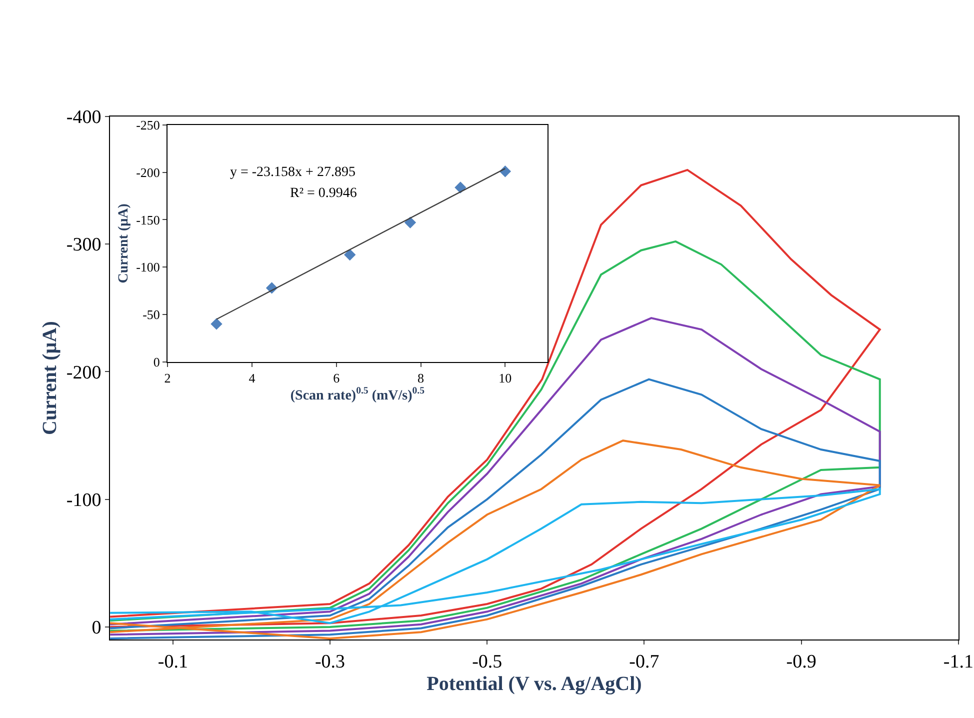 Image resolution: width=974 pixels, height=718 pixels. I want to click on y-tick-label: -300, so click(84, 245).